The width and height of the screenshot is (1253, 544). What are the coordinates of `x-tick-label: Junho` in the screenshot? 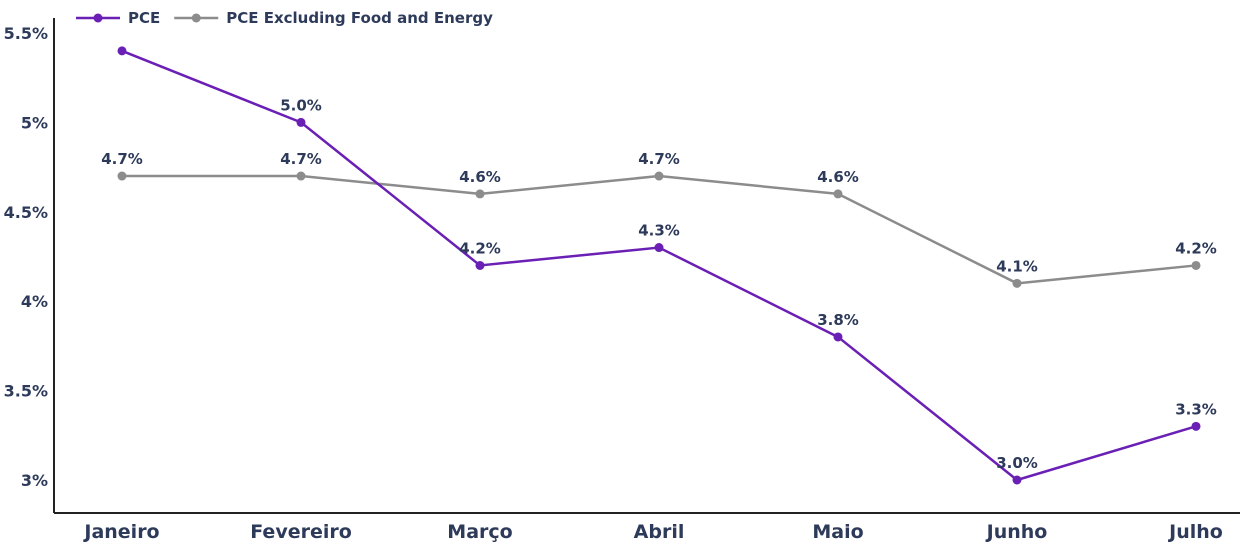 It's located at (1016, 532).